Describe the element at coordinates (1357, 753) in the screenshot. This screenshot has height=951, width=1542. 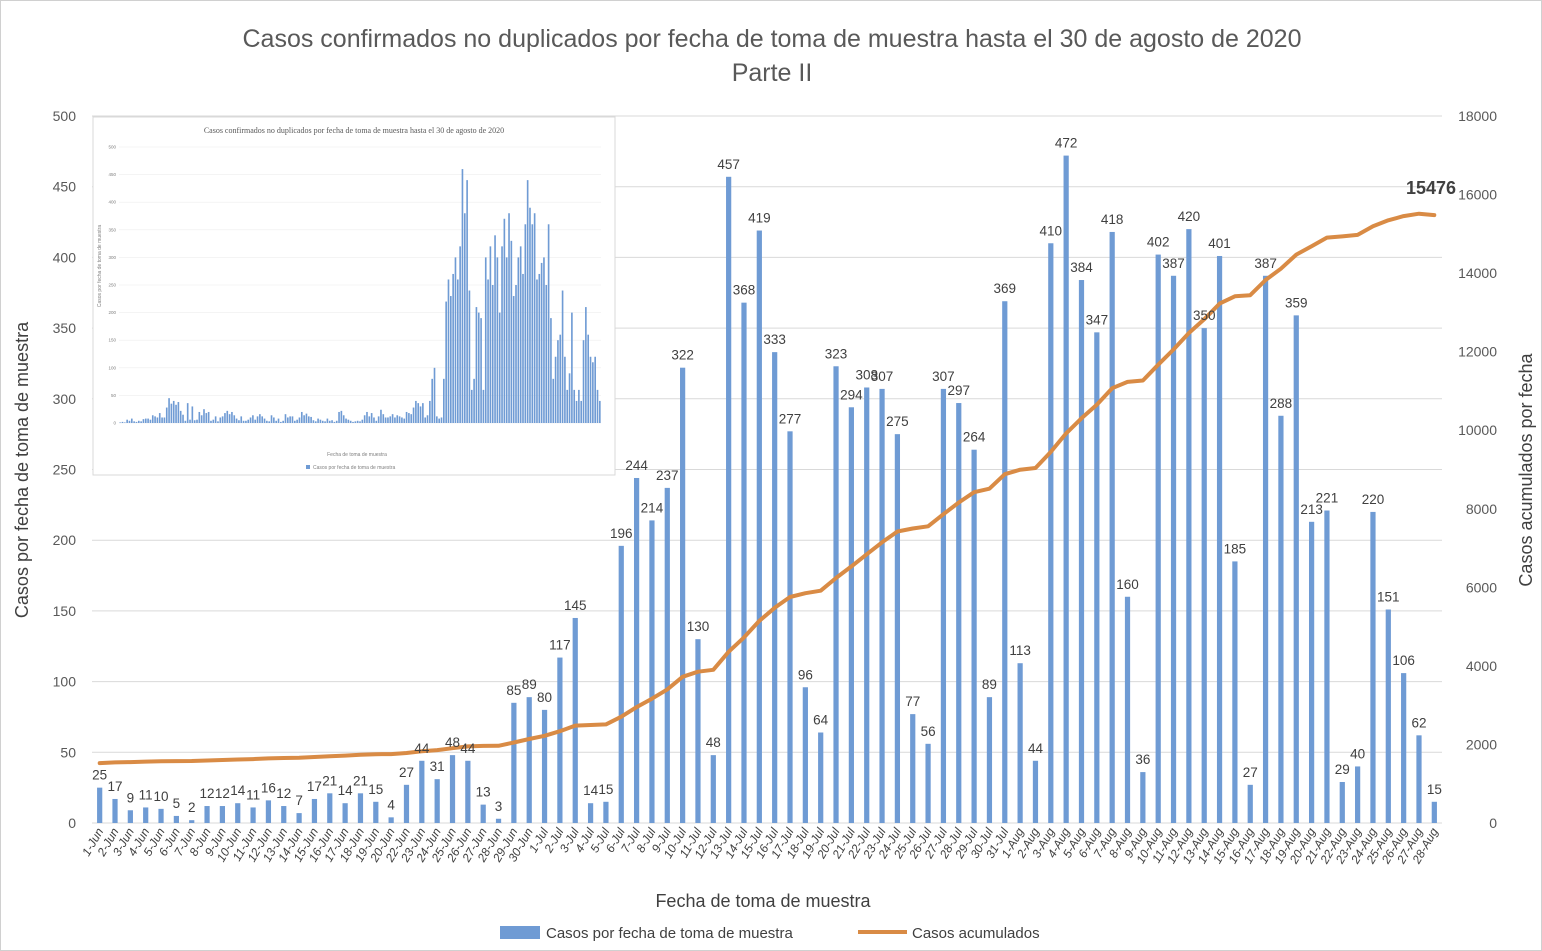
I see `bar-data-label: 40` at that location.